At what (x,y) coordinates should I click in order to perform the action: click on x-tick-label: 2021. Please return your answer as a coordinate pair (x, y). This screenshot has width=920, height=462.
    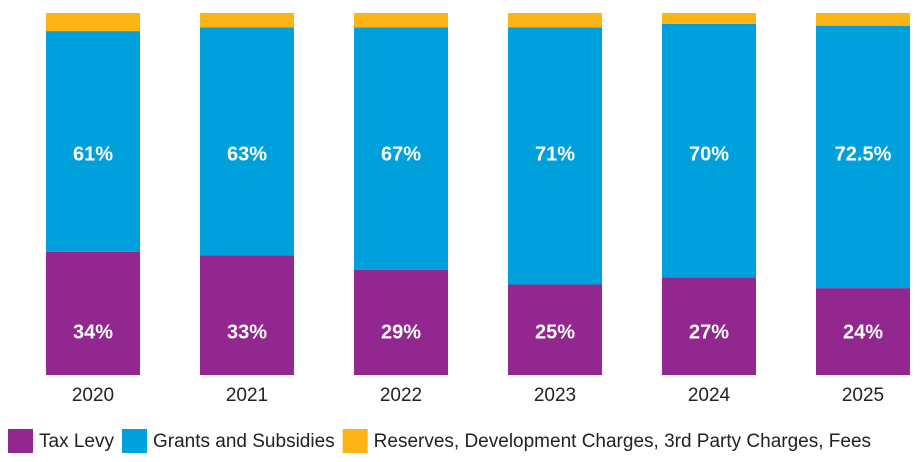
    Looking at the image, I should click on (247, 395).